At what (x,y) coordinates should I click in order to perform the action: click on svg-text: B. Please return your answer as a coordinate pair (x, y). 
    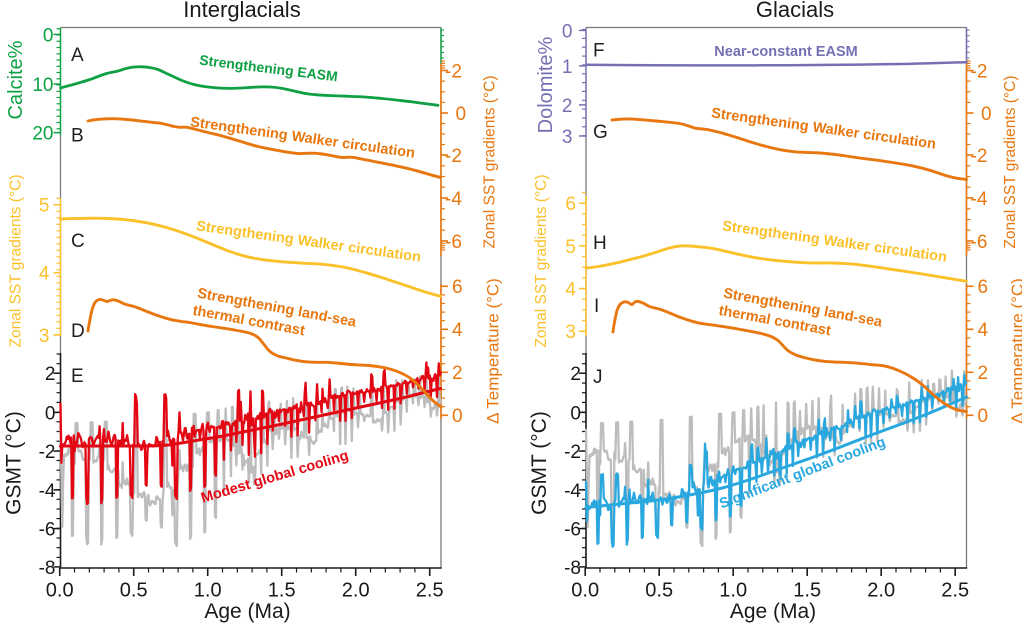
    Looking at the image, I should click on (77, 136).